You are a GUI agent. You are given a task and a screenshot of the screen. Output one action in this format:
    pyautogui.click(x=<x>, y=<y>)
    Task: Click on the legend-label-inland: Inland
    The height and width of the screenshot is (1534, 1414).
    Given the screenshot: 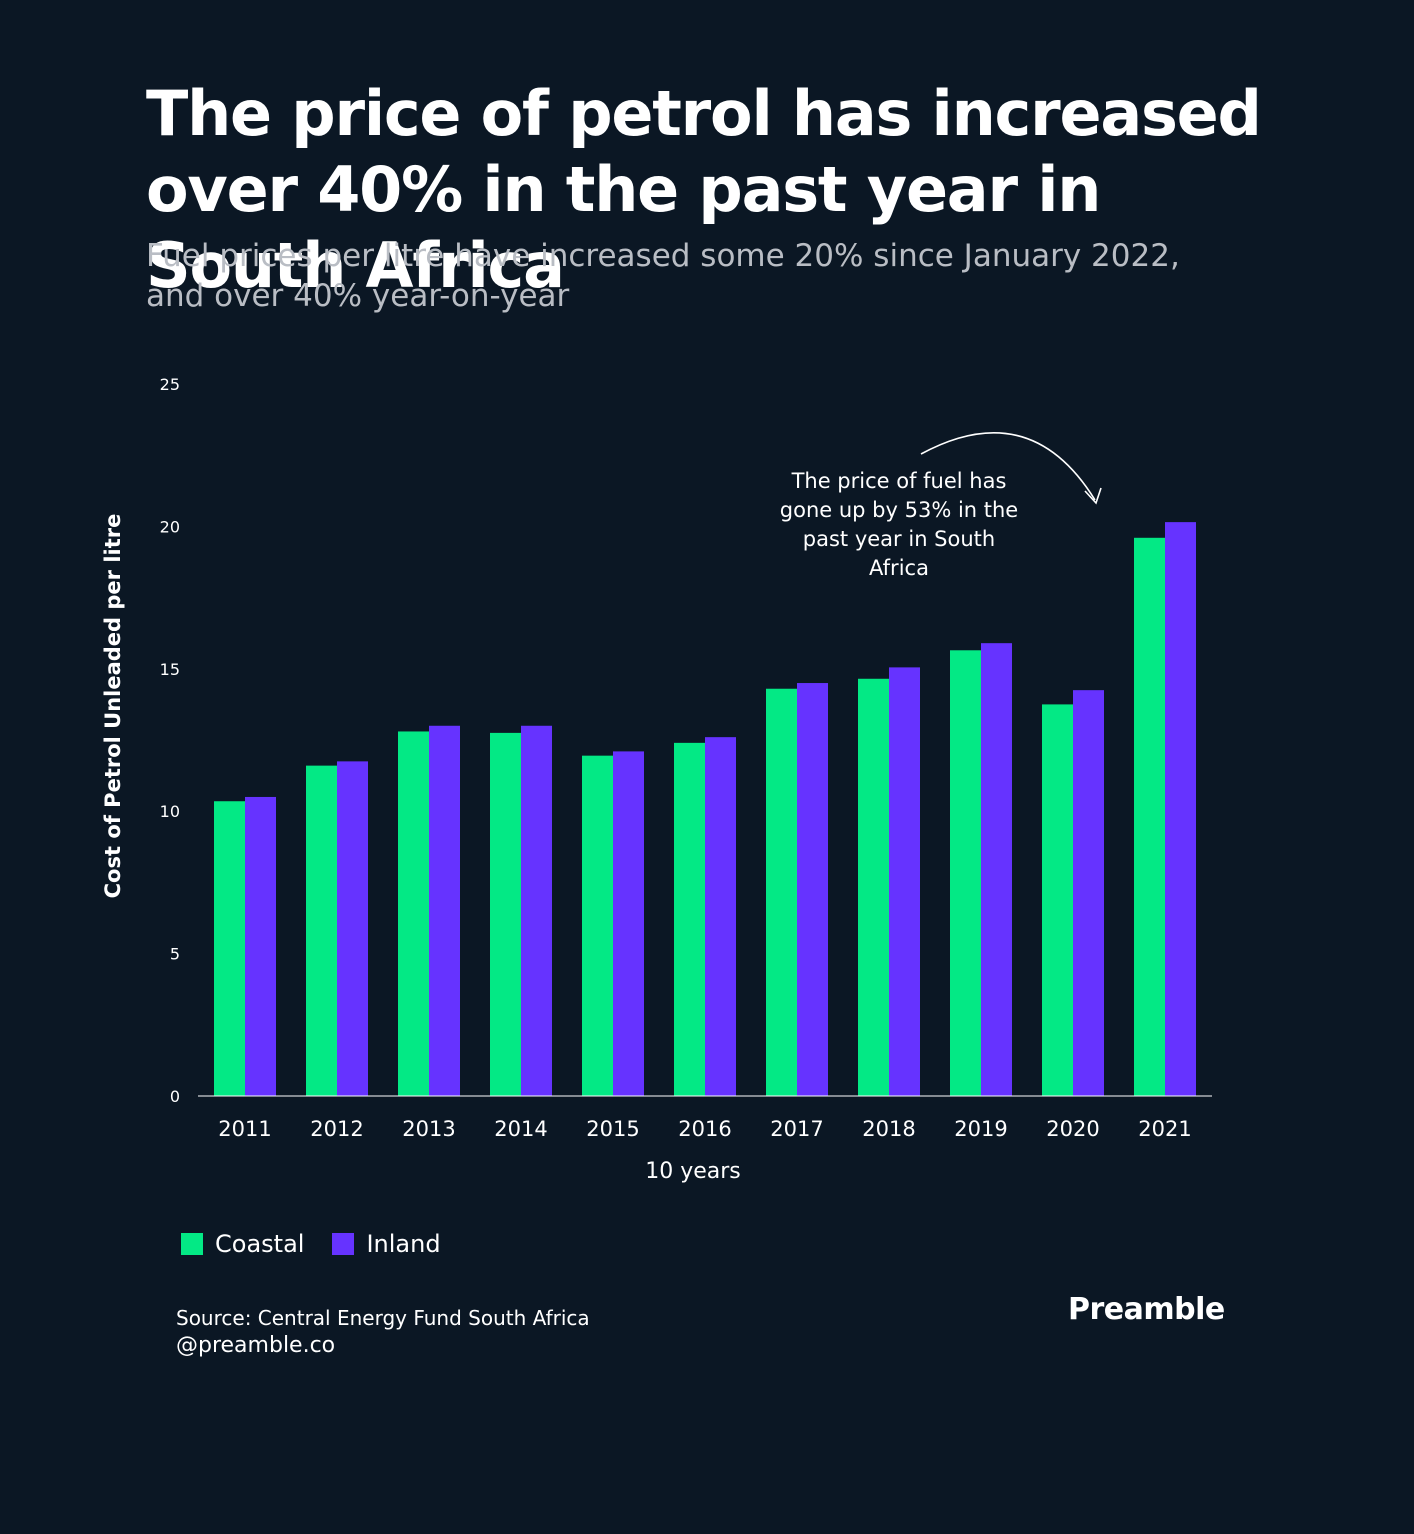 What is the action you would take?
    pyautogui.click(x=403, y=1244)
    